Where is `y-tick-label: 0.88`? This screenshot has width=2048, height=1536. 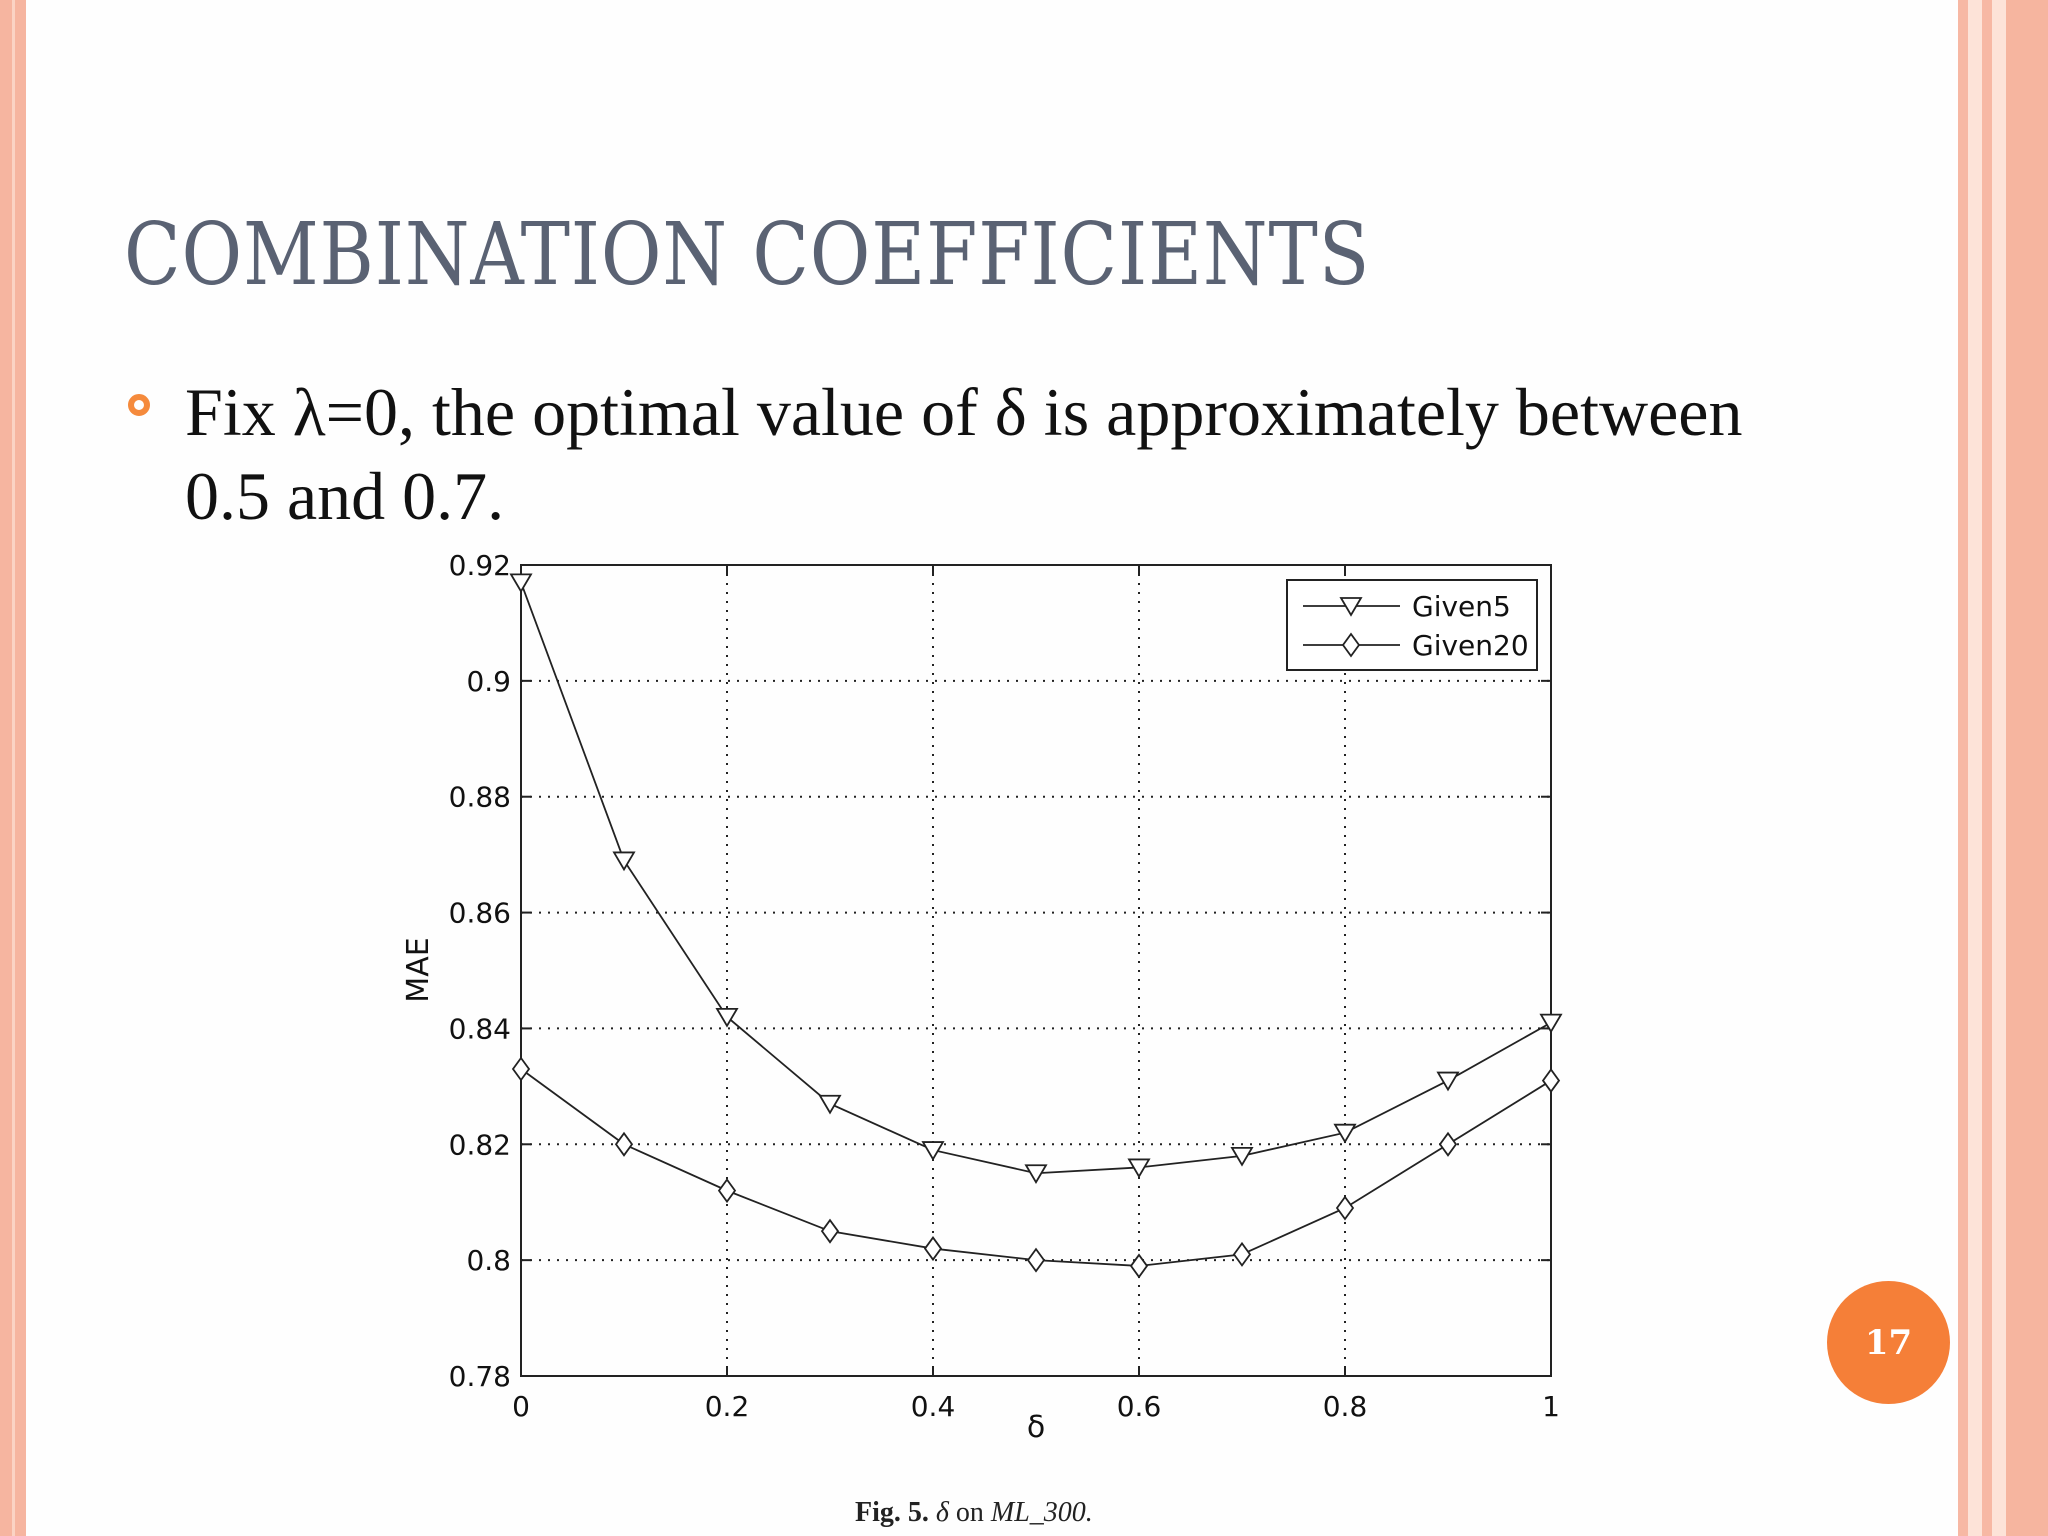
y-tick-label: 0.88 is located at coordinates (480, 797).